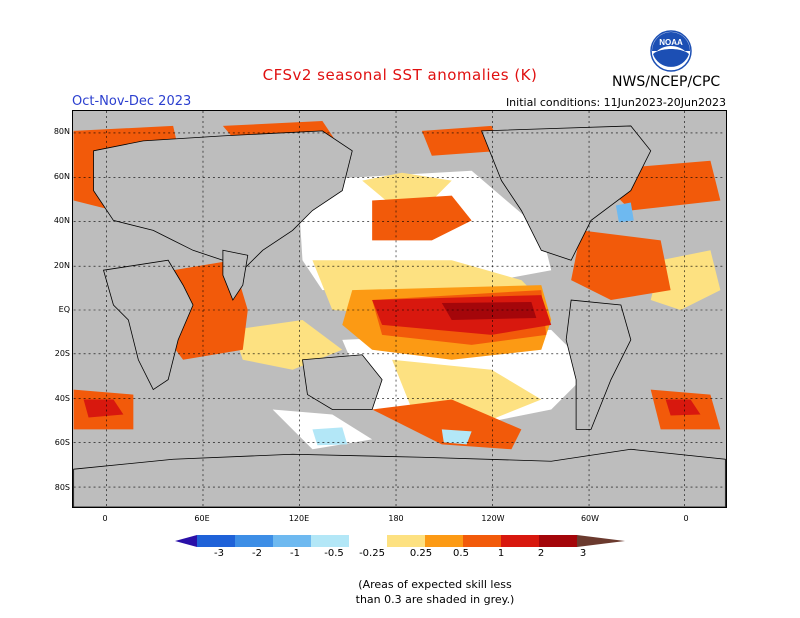 The width and height of the screenshot is (800, 618). Describe the element at coordinates (62, 398) in the screenshot. I see `lat-label-40s: 40S` at that location.